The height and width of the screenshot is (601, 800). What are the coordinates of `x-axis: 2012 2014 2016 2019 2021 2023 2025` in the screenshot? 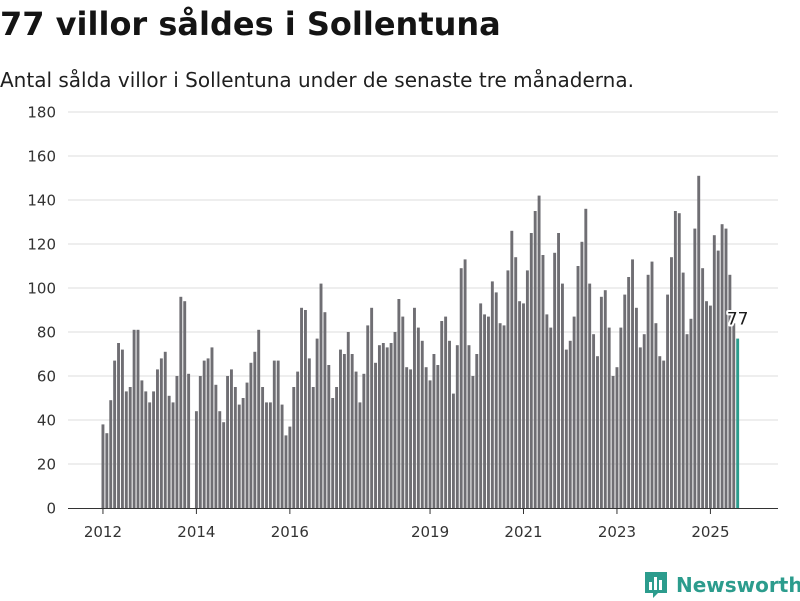 It's located at (423, 524).